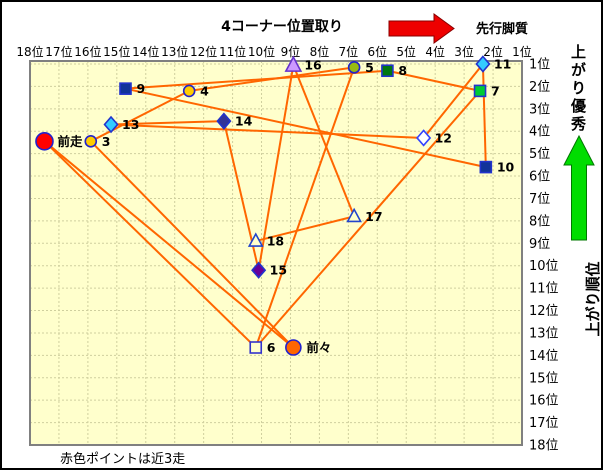  I want to click on chart-title: 4コーナー位置取り, so click(282, 27).